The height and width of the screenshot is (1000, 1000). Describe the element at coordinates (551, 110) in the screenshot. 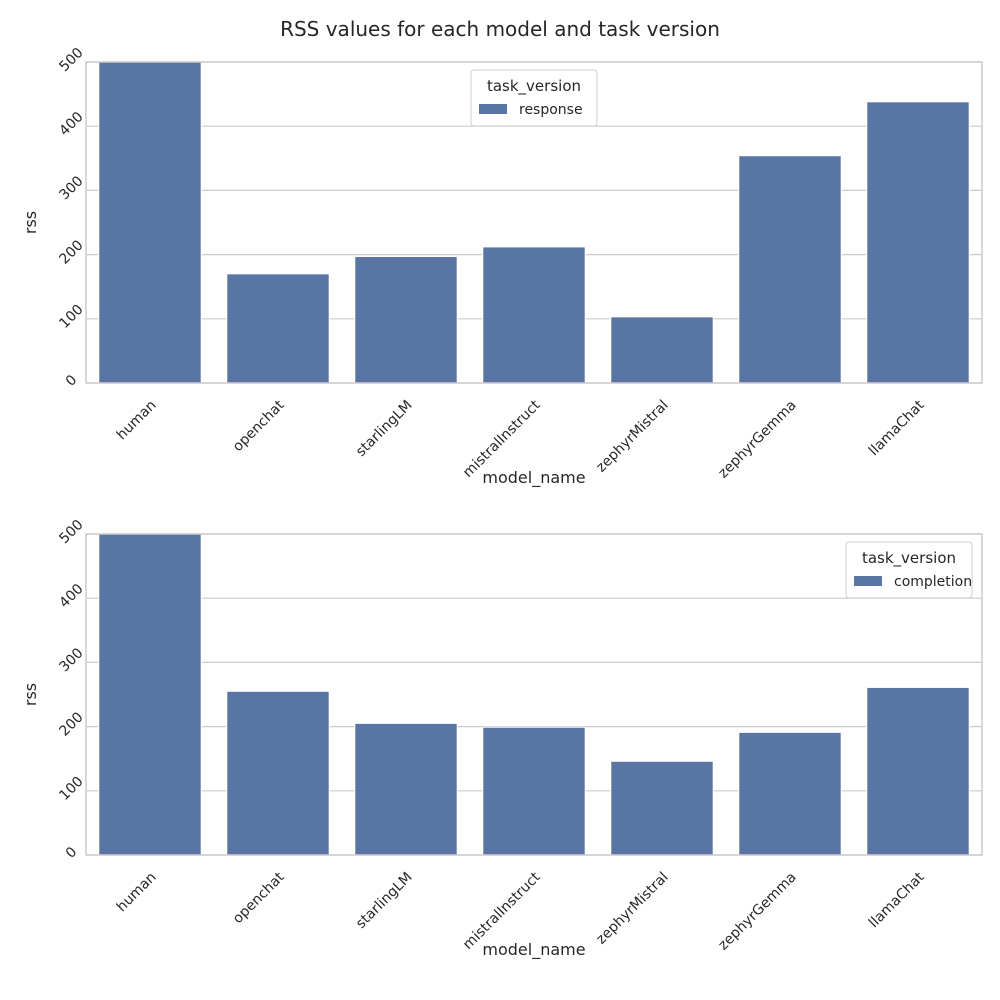

I see `legend-entry: response` at that location.